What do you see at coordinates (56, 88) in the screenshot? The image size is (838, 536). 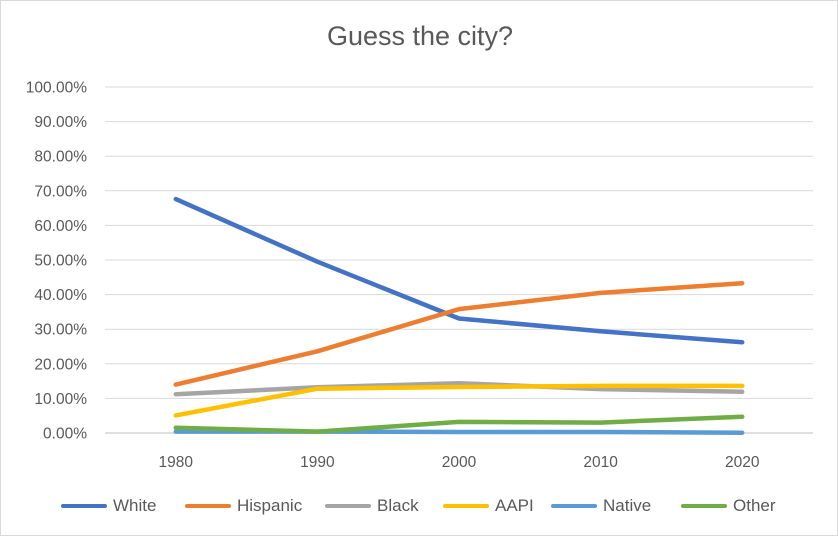 I see `y-tick-label: 100.00%` at bounding box center [56, 88].